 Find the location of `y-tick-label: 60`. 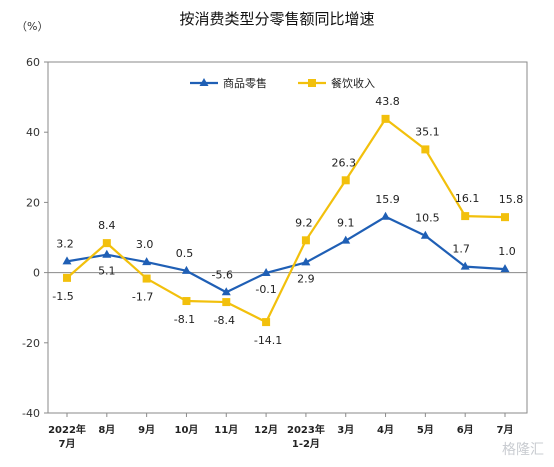

y-tick-label: 60 is located at coordinates (33, 62).